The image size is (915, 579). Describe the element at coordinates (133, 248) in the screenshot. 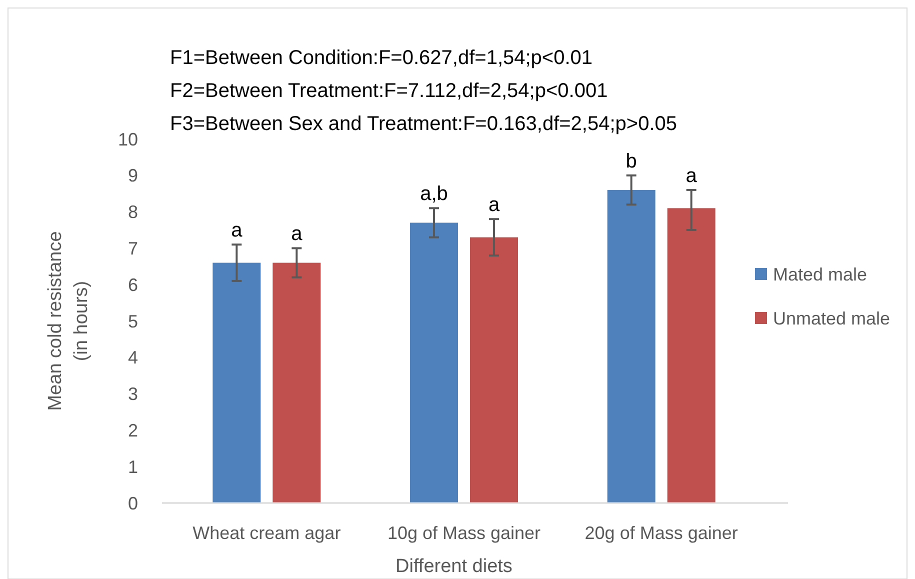

I see `y-tick-label: 7` at that location.